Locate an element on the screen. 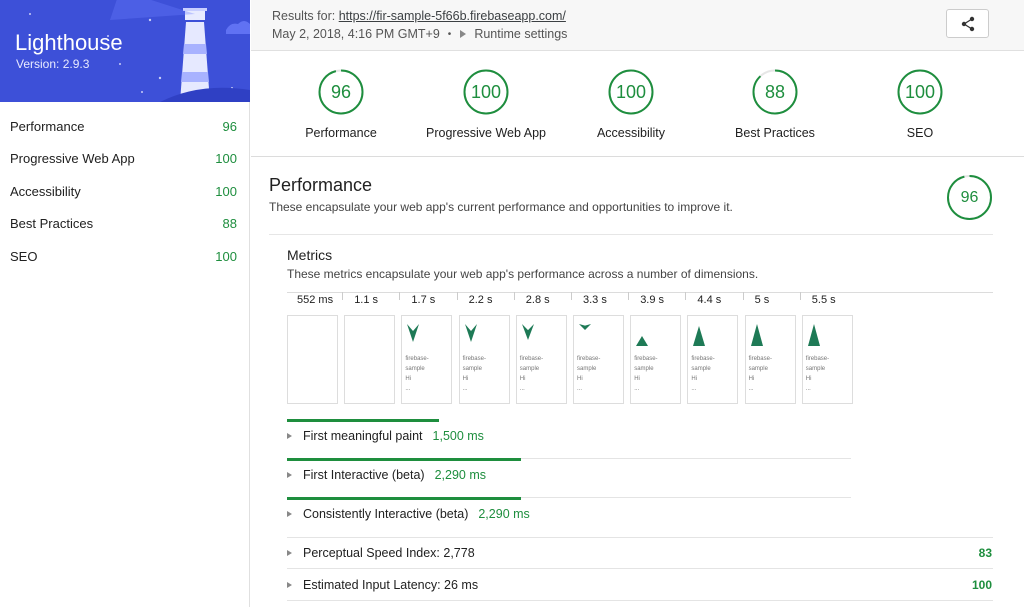 This screenshot has height=607, width=1024. sidebar-item-label: Best Practices is located at coordinates (52, 224).